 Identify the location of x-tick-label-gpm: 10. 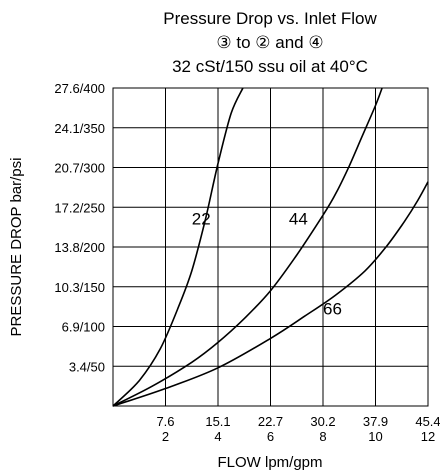
(375, 436).